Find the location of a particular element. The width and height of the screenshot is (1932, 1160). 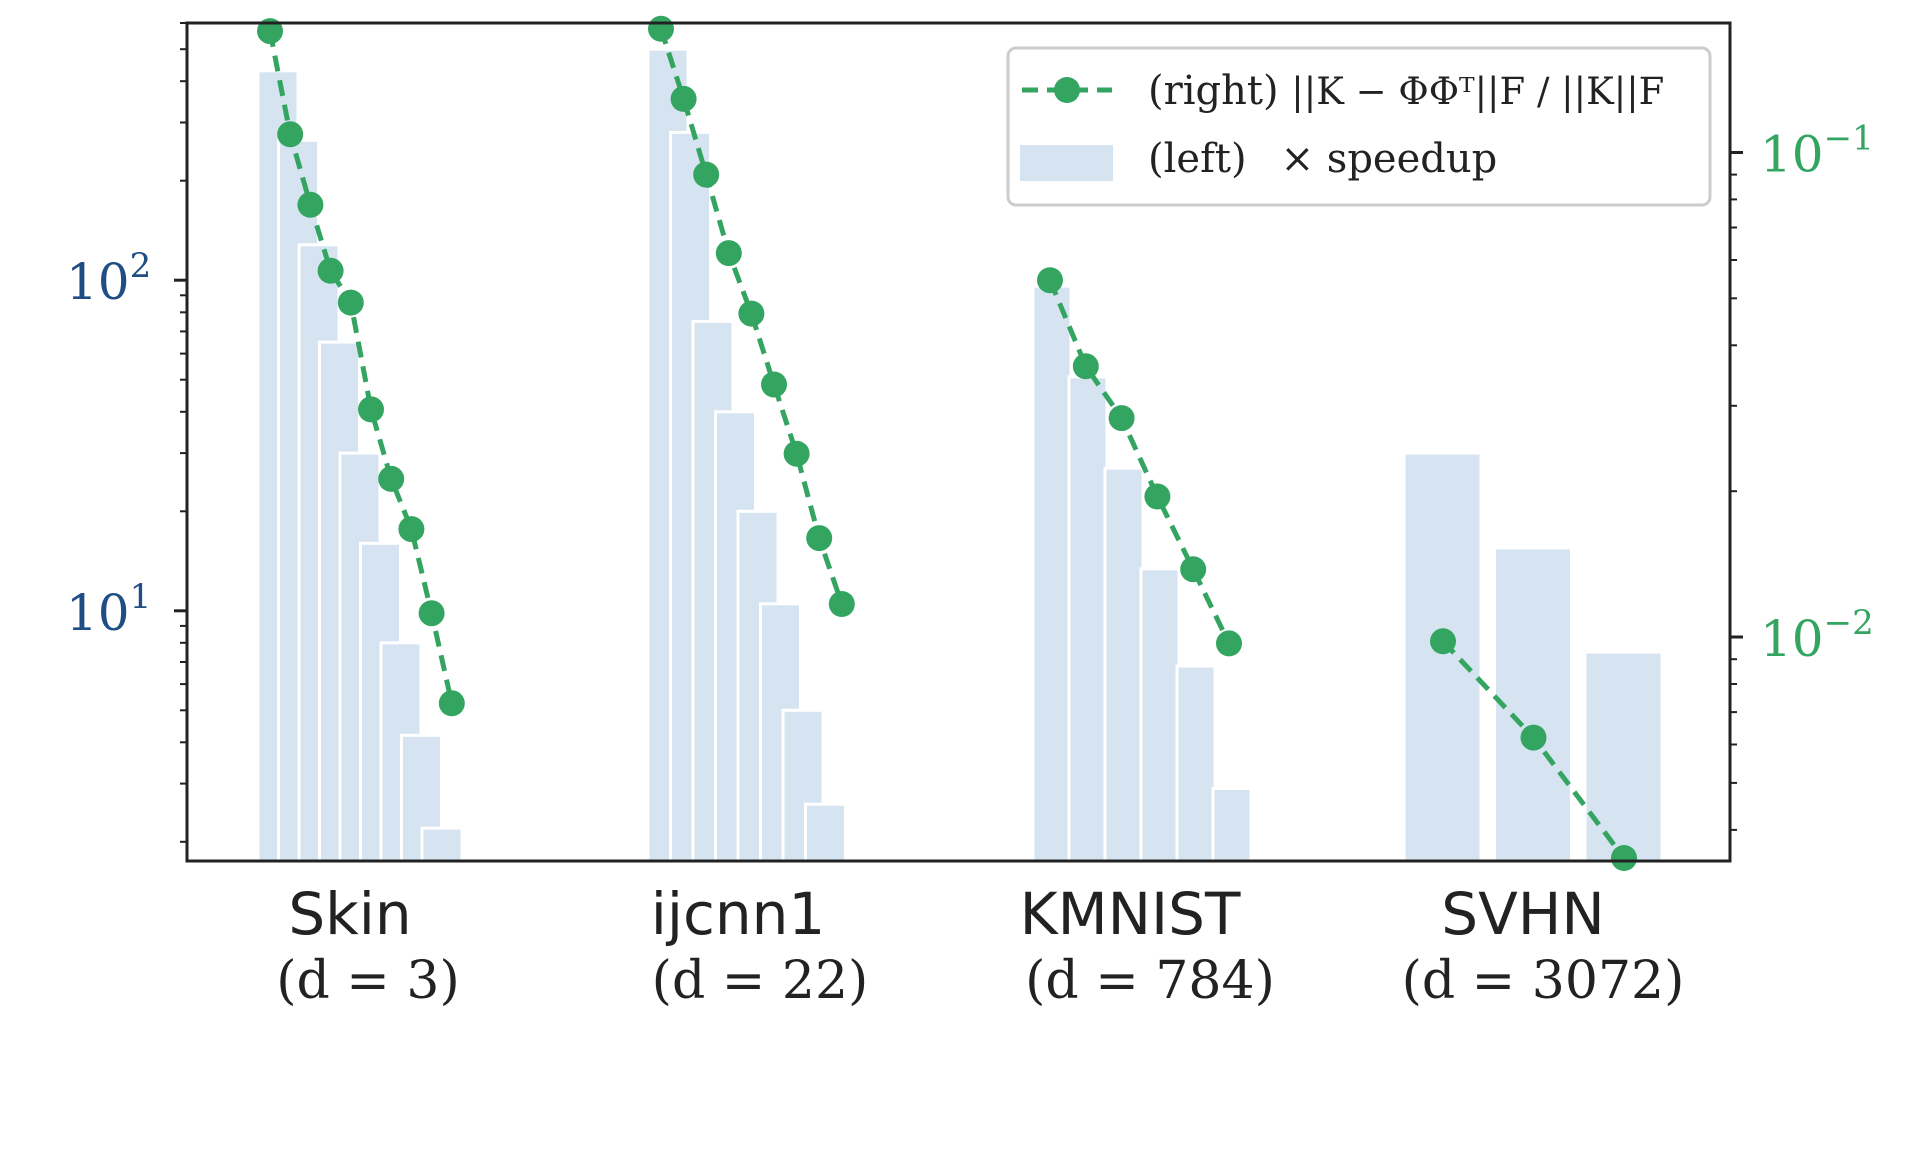

legend-bar-label-prefix: (left) is located at coordinates (1197, 159).